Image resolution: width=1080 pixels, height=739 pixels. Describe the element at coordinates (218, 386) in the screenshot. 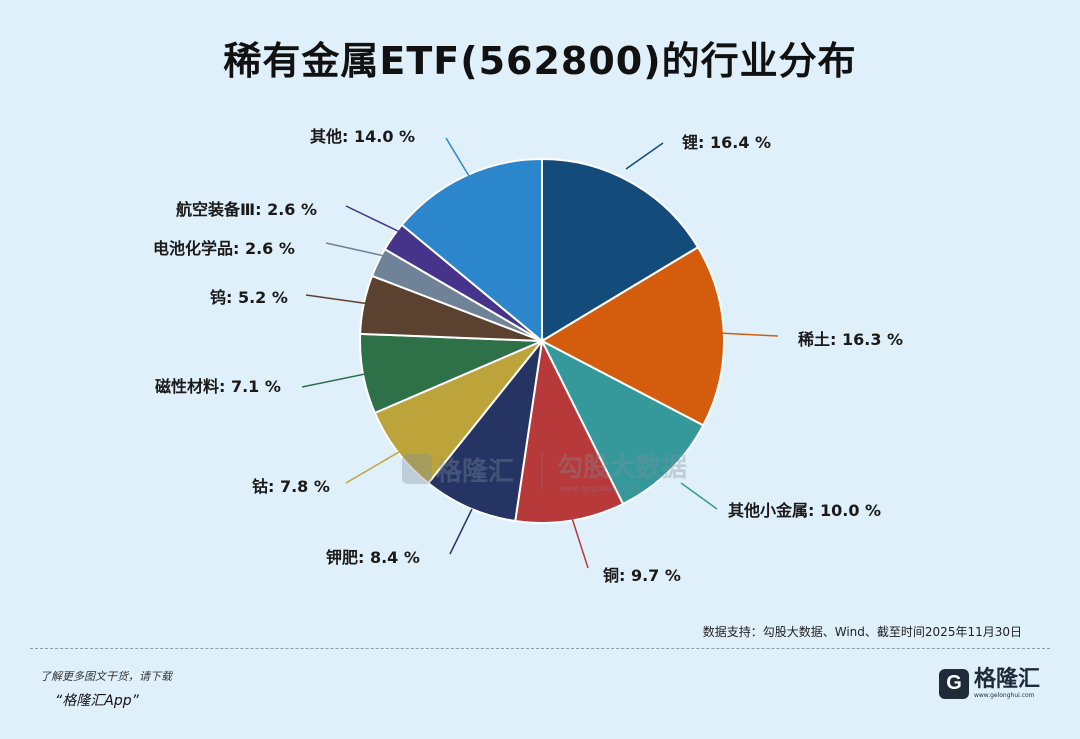

I see `slice-label: 磁性材料: 7.1 %` at that location.